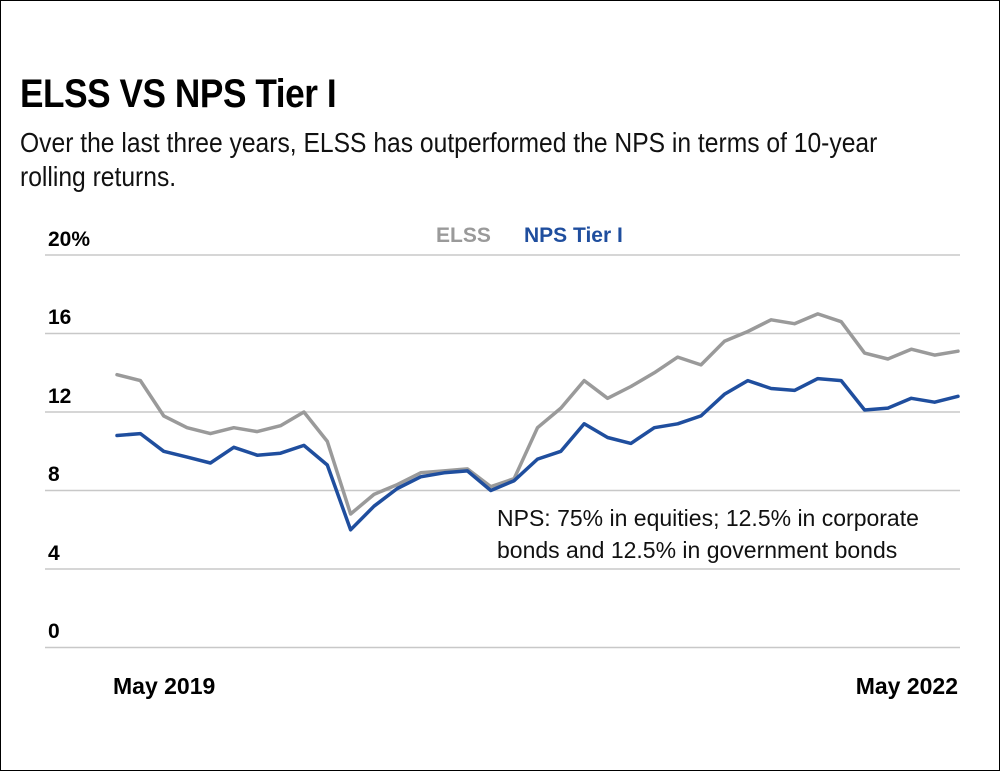 This screenshot has width=1000, height=771. What do you see at coordinates (907, 686) in the screenshot?
I see `x-tick-end: May 2022` at bounding box center [907, 686].